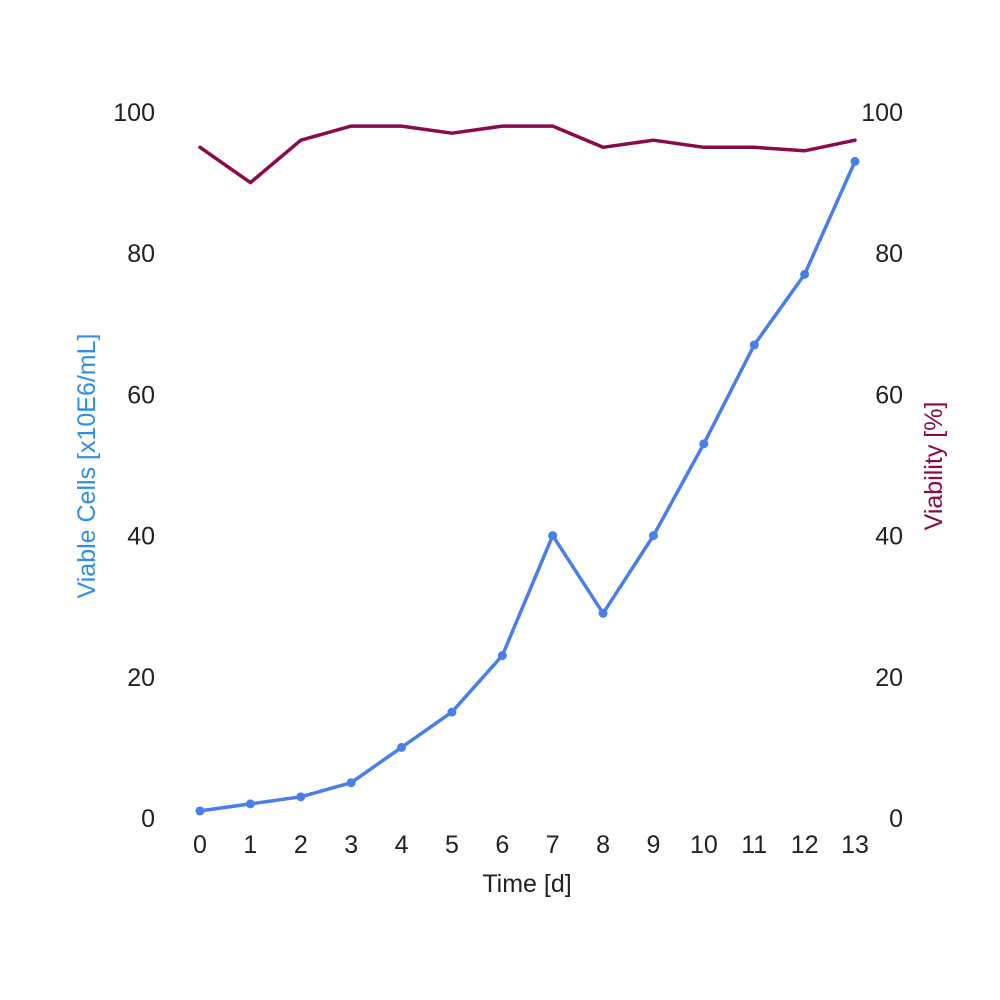  I want to click on right-y-axis-ticks: 0 20 40 60 80 100, so click(882, 466).